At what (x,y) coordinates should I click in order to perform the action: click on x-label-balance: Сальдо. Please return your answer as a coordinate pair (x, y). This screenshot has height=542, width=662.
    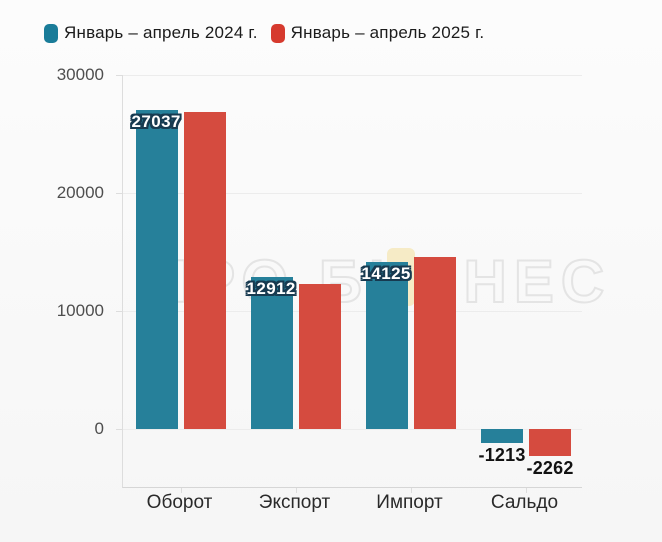
    Looking at the image, I should click on (524, 502).